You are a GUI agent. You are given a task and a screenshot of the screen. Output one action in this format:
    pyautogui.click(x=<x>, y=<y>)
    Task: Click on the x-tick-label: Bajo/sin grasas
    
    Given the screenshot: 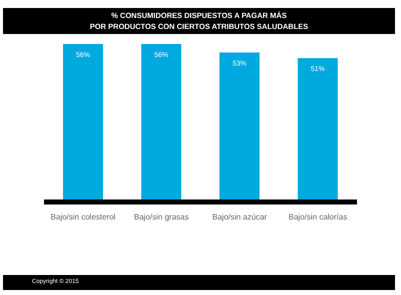 What is the action you would take?
    pyautogui.click(x=161, y=217)
    